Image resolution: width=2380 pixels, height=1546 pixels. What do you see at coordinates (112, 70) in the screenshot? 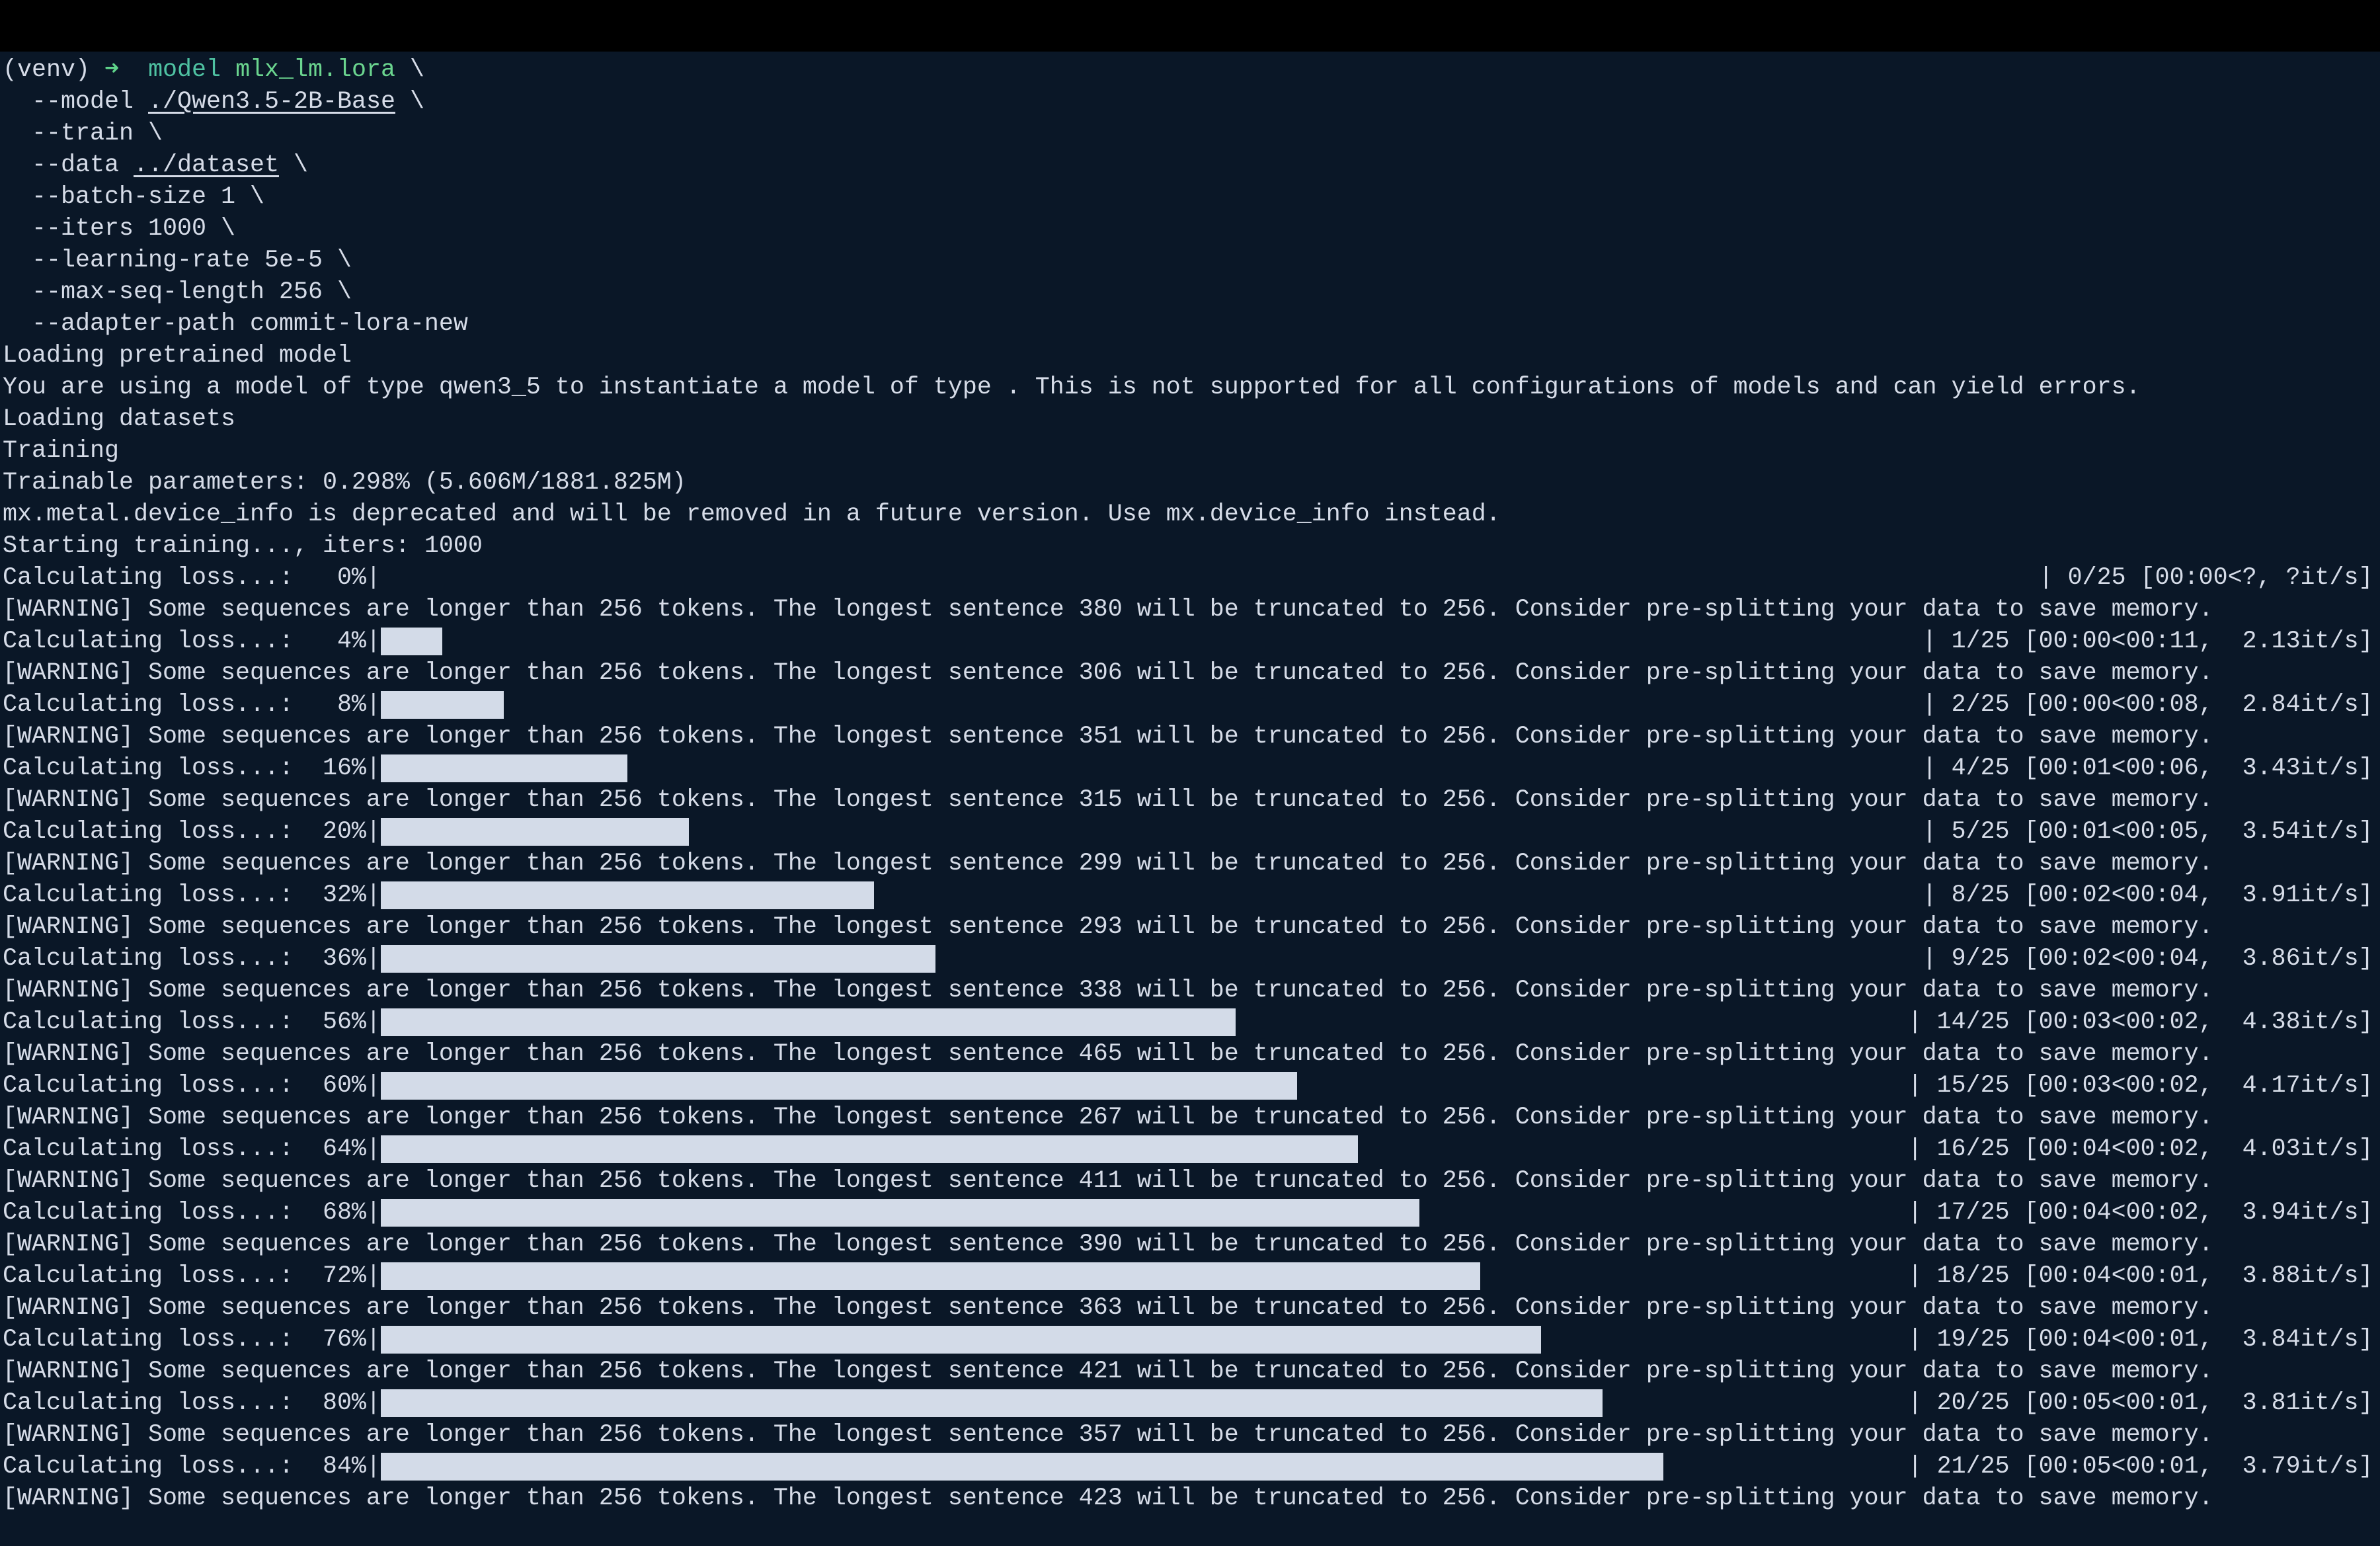
I see `prompt-arrow-icon: ➜` at bounding box center [112, 70].